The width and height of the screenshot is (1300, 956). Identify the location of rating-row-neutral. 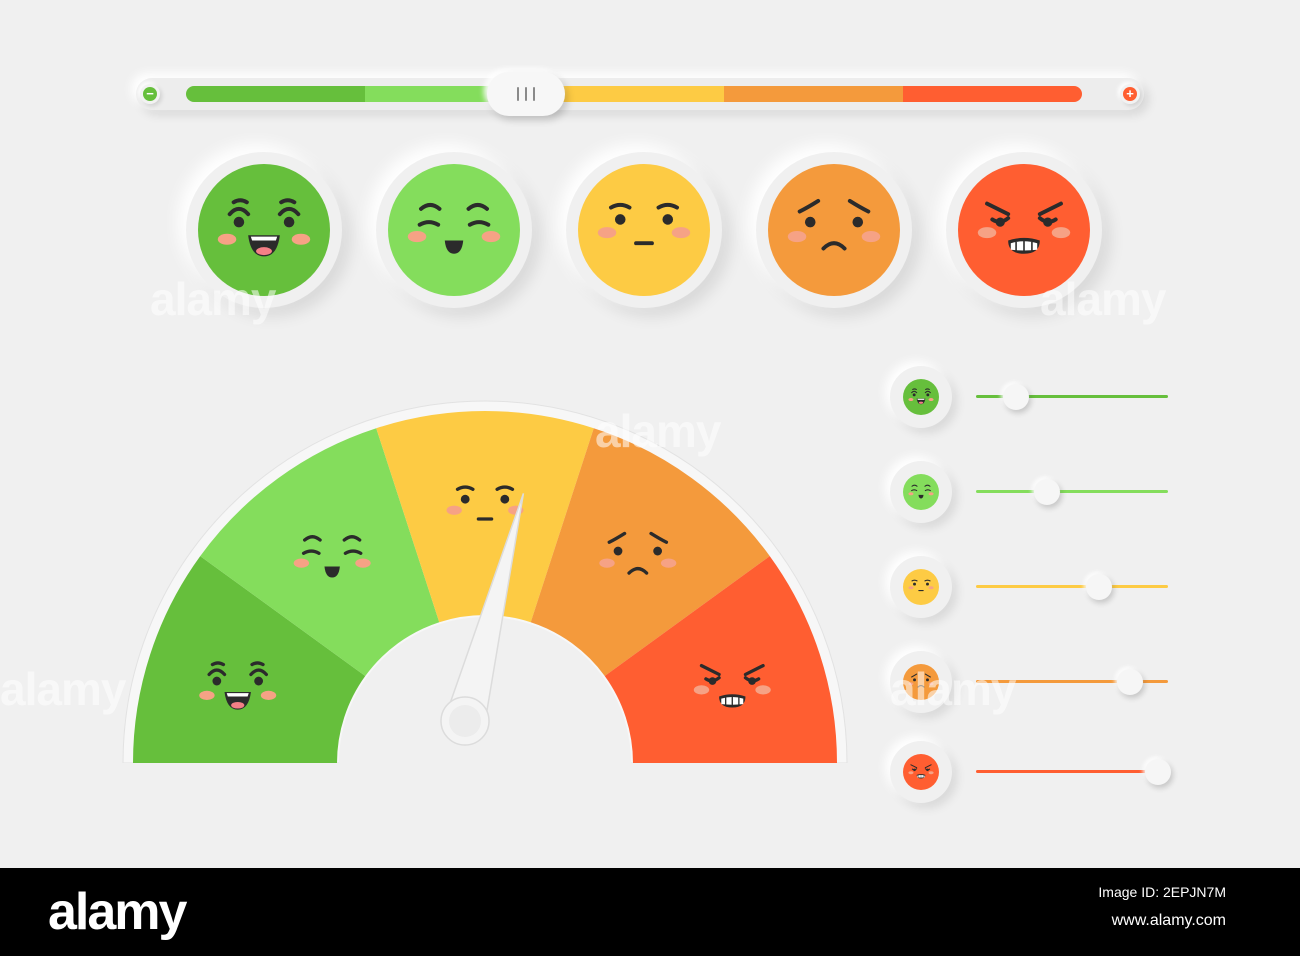
(1035, 587).